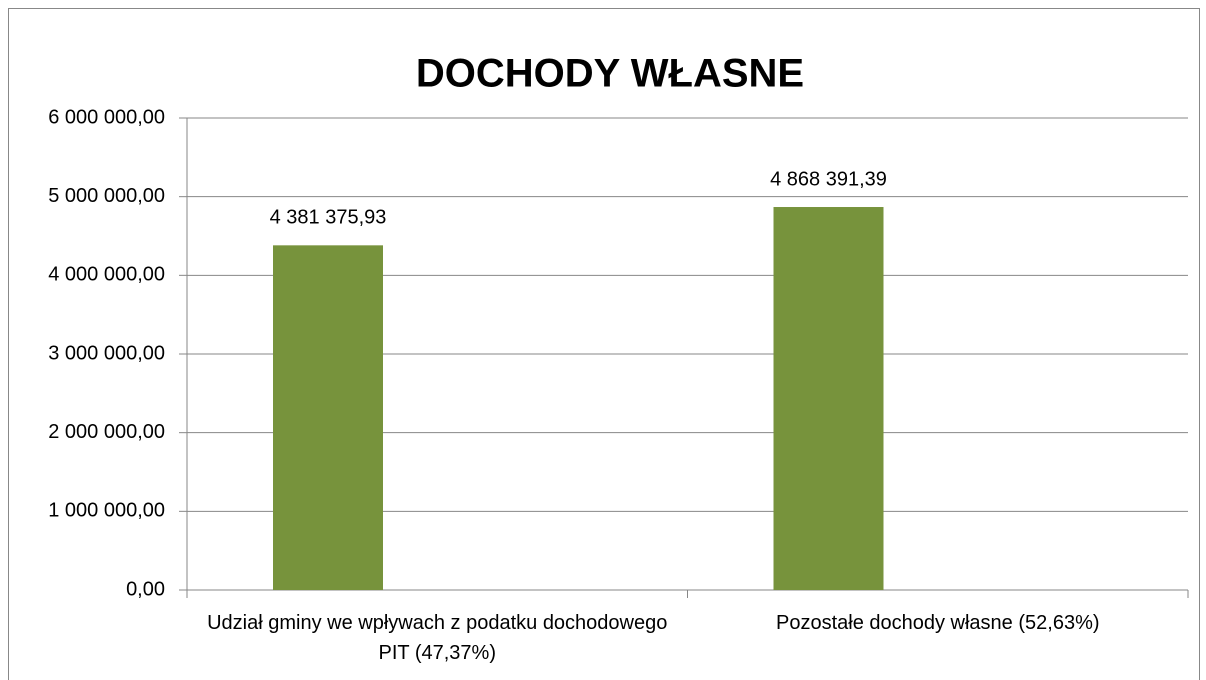 This screenshot has height=680, width=1206. Describe the element at coordinates (106, 275) in the screenshot. I see `y-tick-label: 4 000 000,00` at that location.